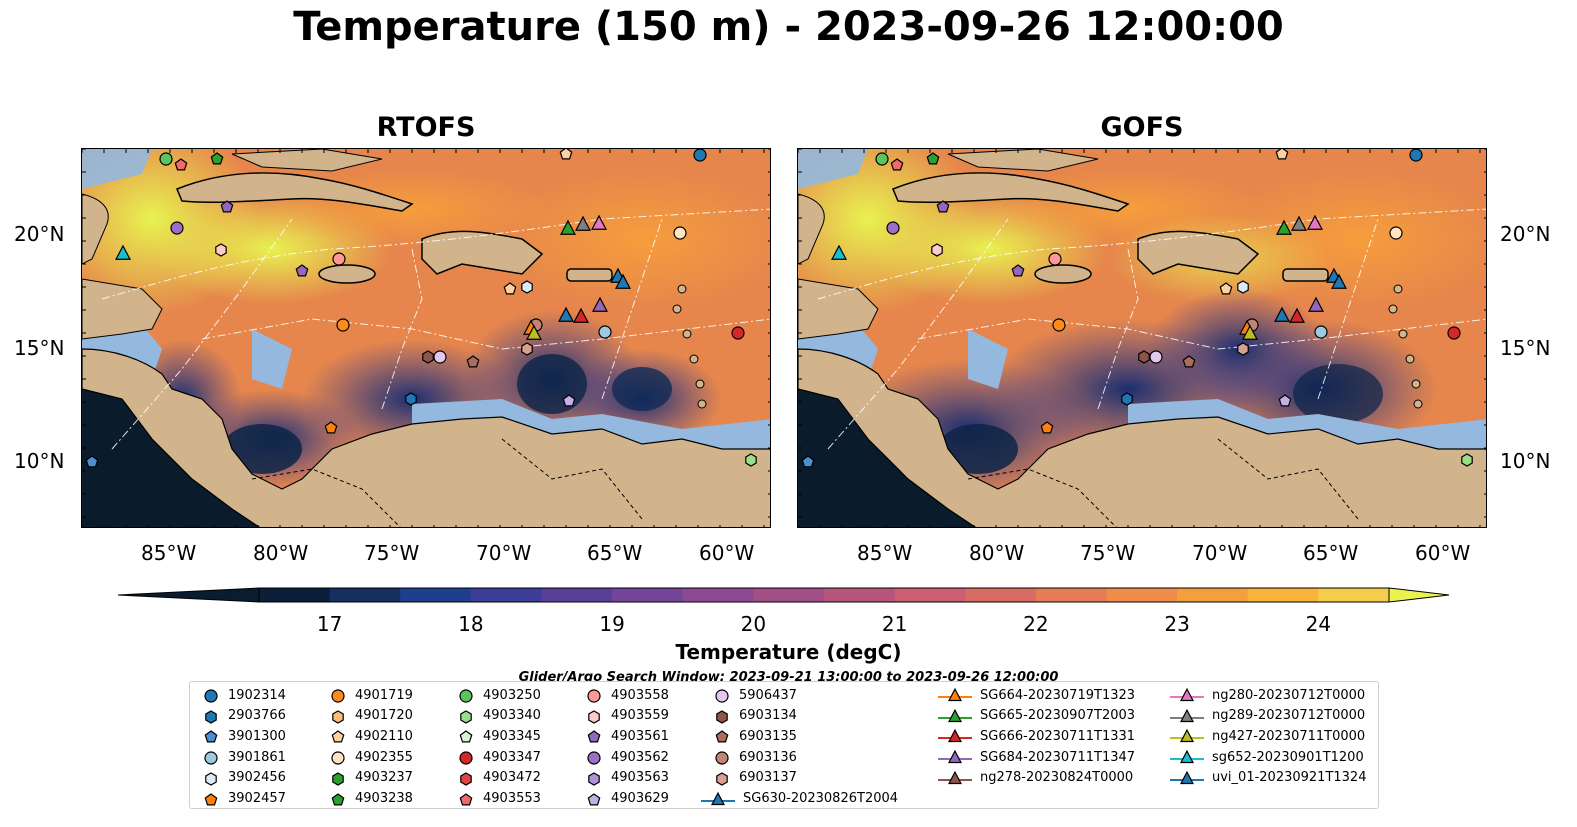 This screenshot has height=827, width=1577. What do you see at coordinates (499, 757) in the screenshot?
I see `legend-float-4903347: 4903347` at bounding box center [499, 757].